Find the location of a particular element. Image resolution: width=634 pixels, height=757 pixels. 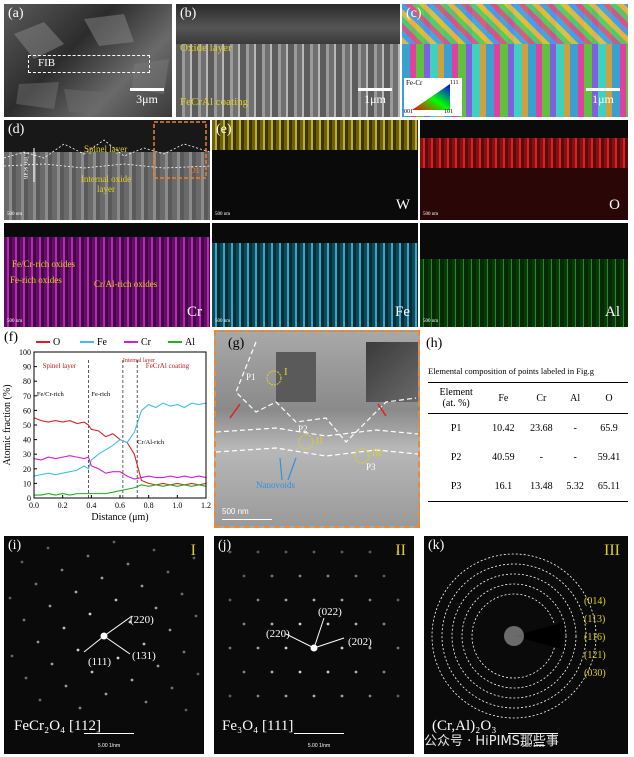

panel-j-label: (j) is located at coordinates (225, 545).